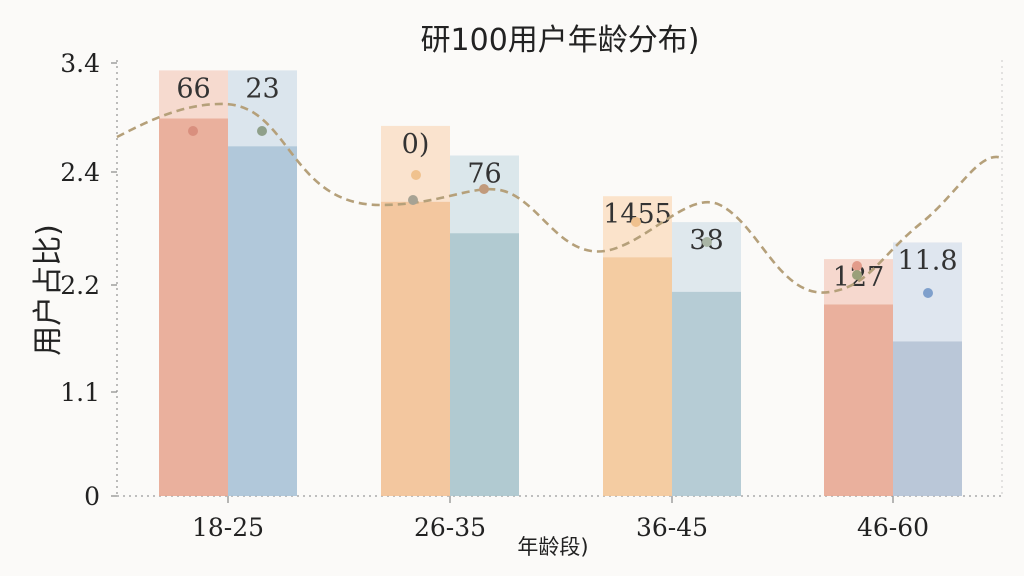 This screenshot has width=1024, height=576. What do you see at coordinates (927, 260) in the screenshot?
I see `bar-value-label: 11.8` at bounding box center [927, 260].